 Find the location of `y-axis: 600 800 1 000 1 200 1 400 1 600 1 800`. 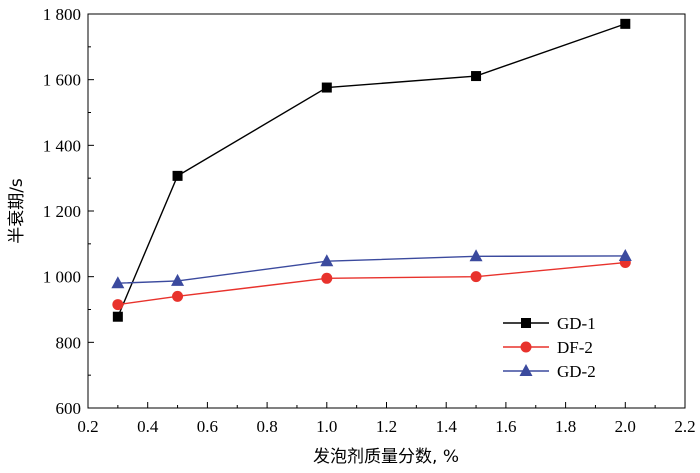

y-axis: 600 800 1 000 1 200 1 400 1 600 1 800 is located at coordinates (68, 211).